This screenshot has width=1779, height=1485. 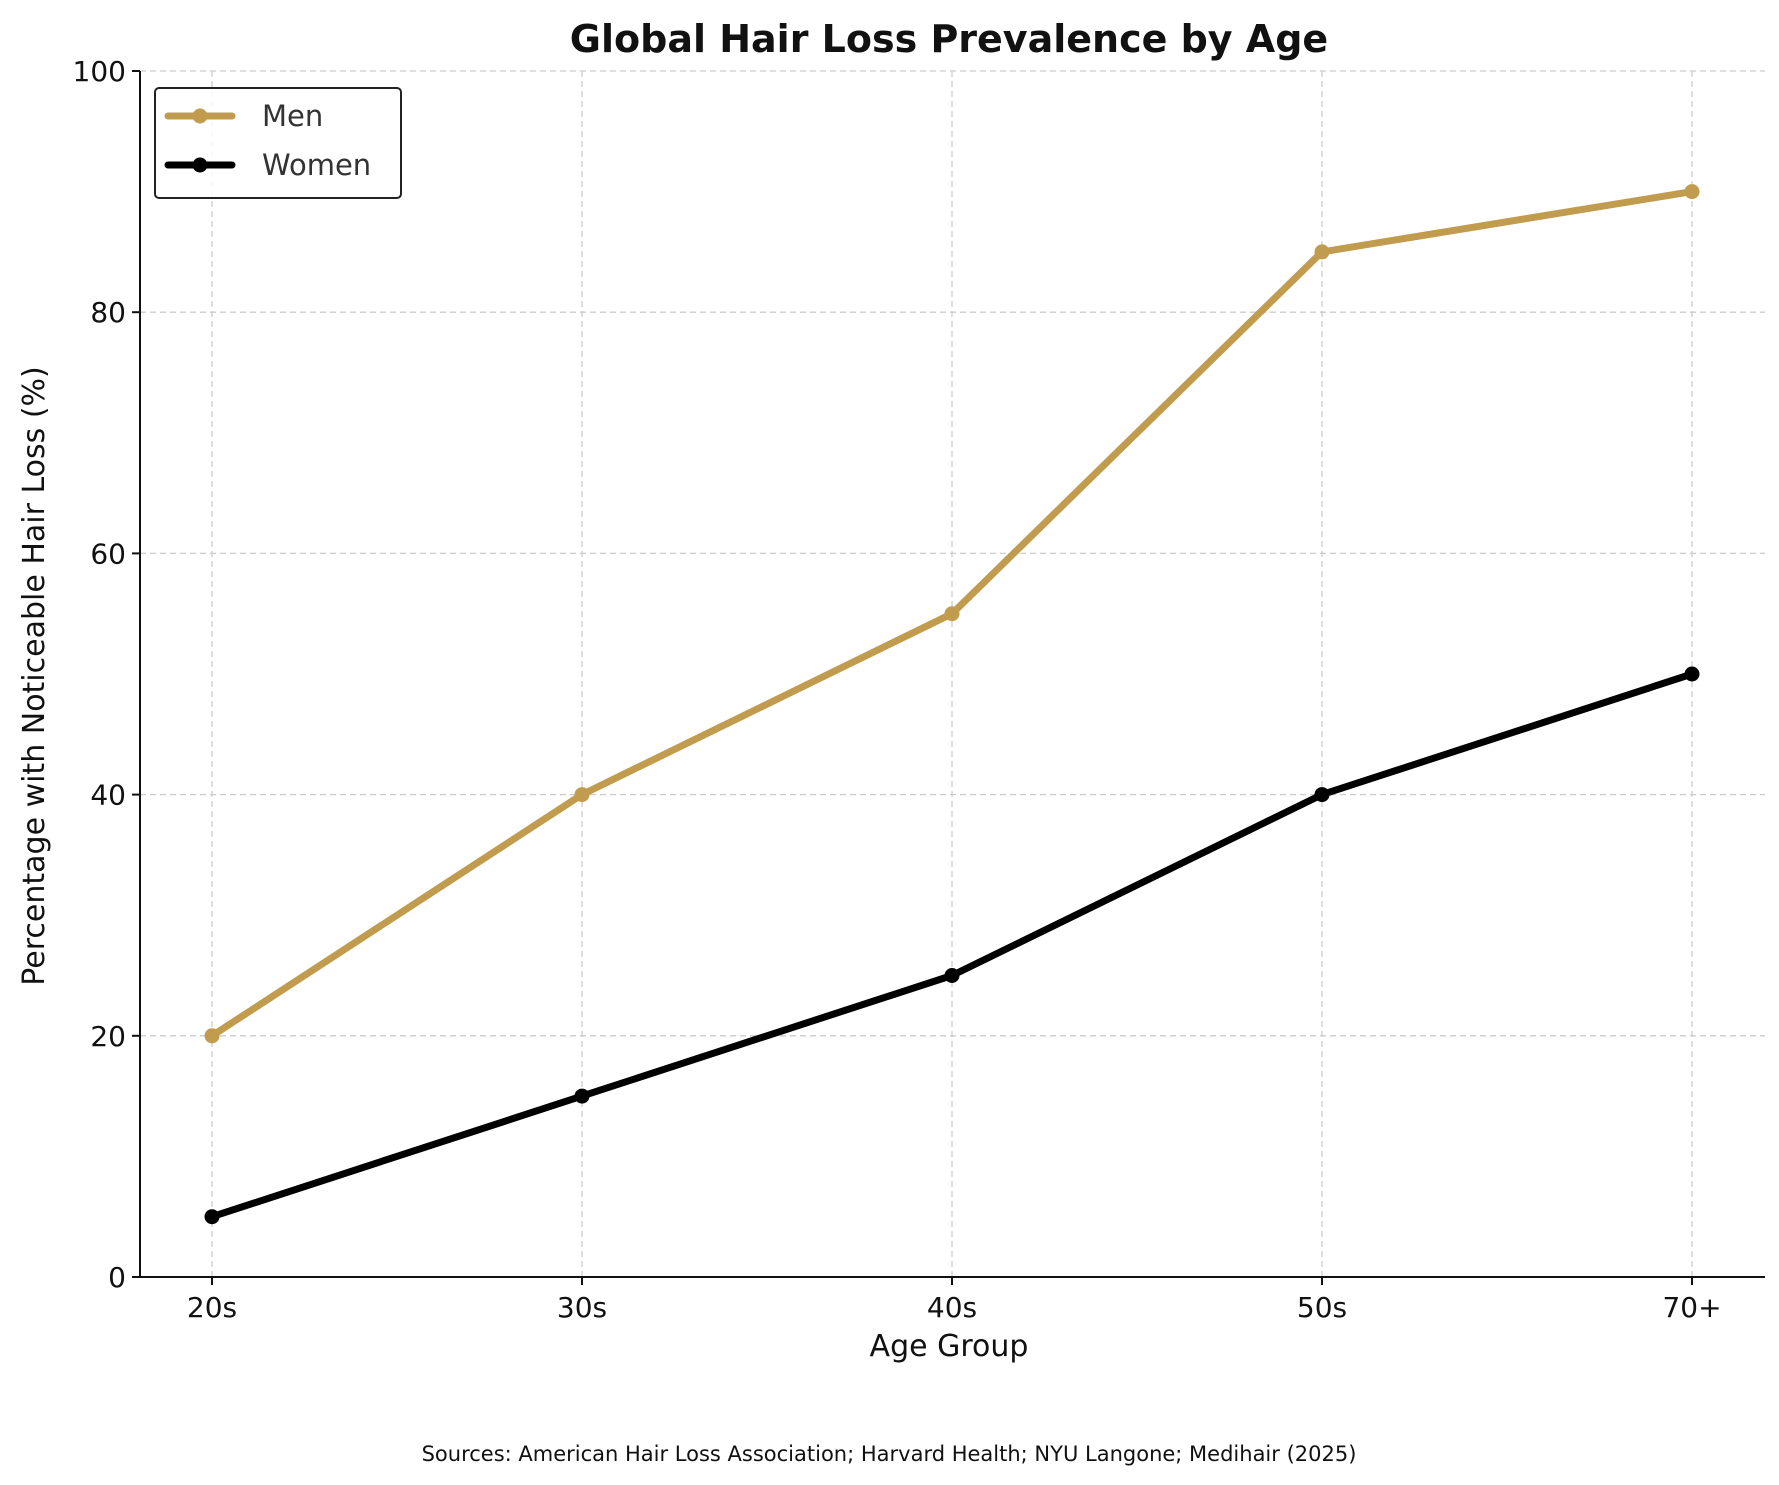 What do you see at coordinates (99, 71) in the screenshot?
I see `y-tick-label: 100` at bounding box center [99, 71].